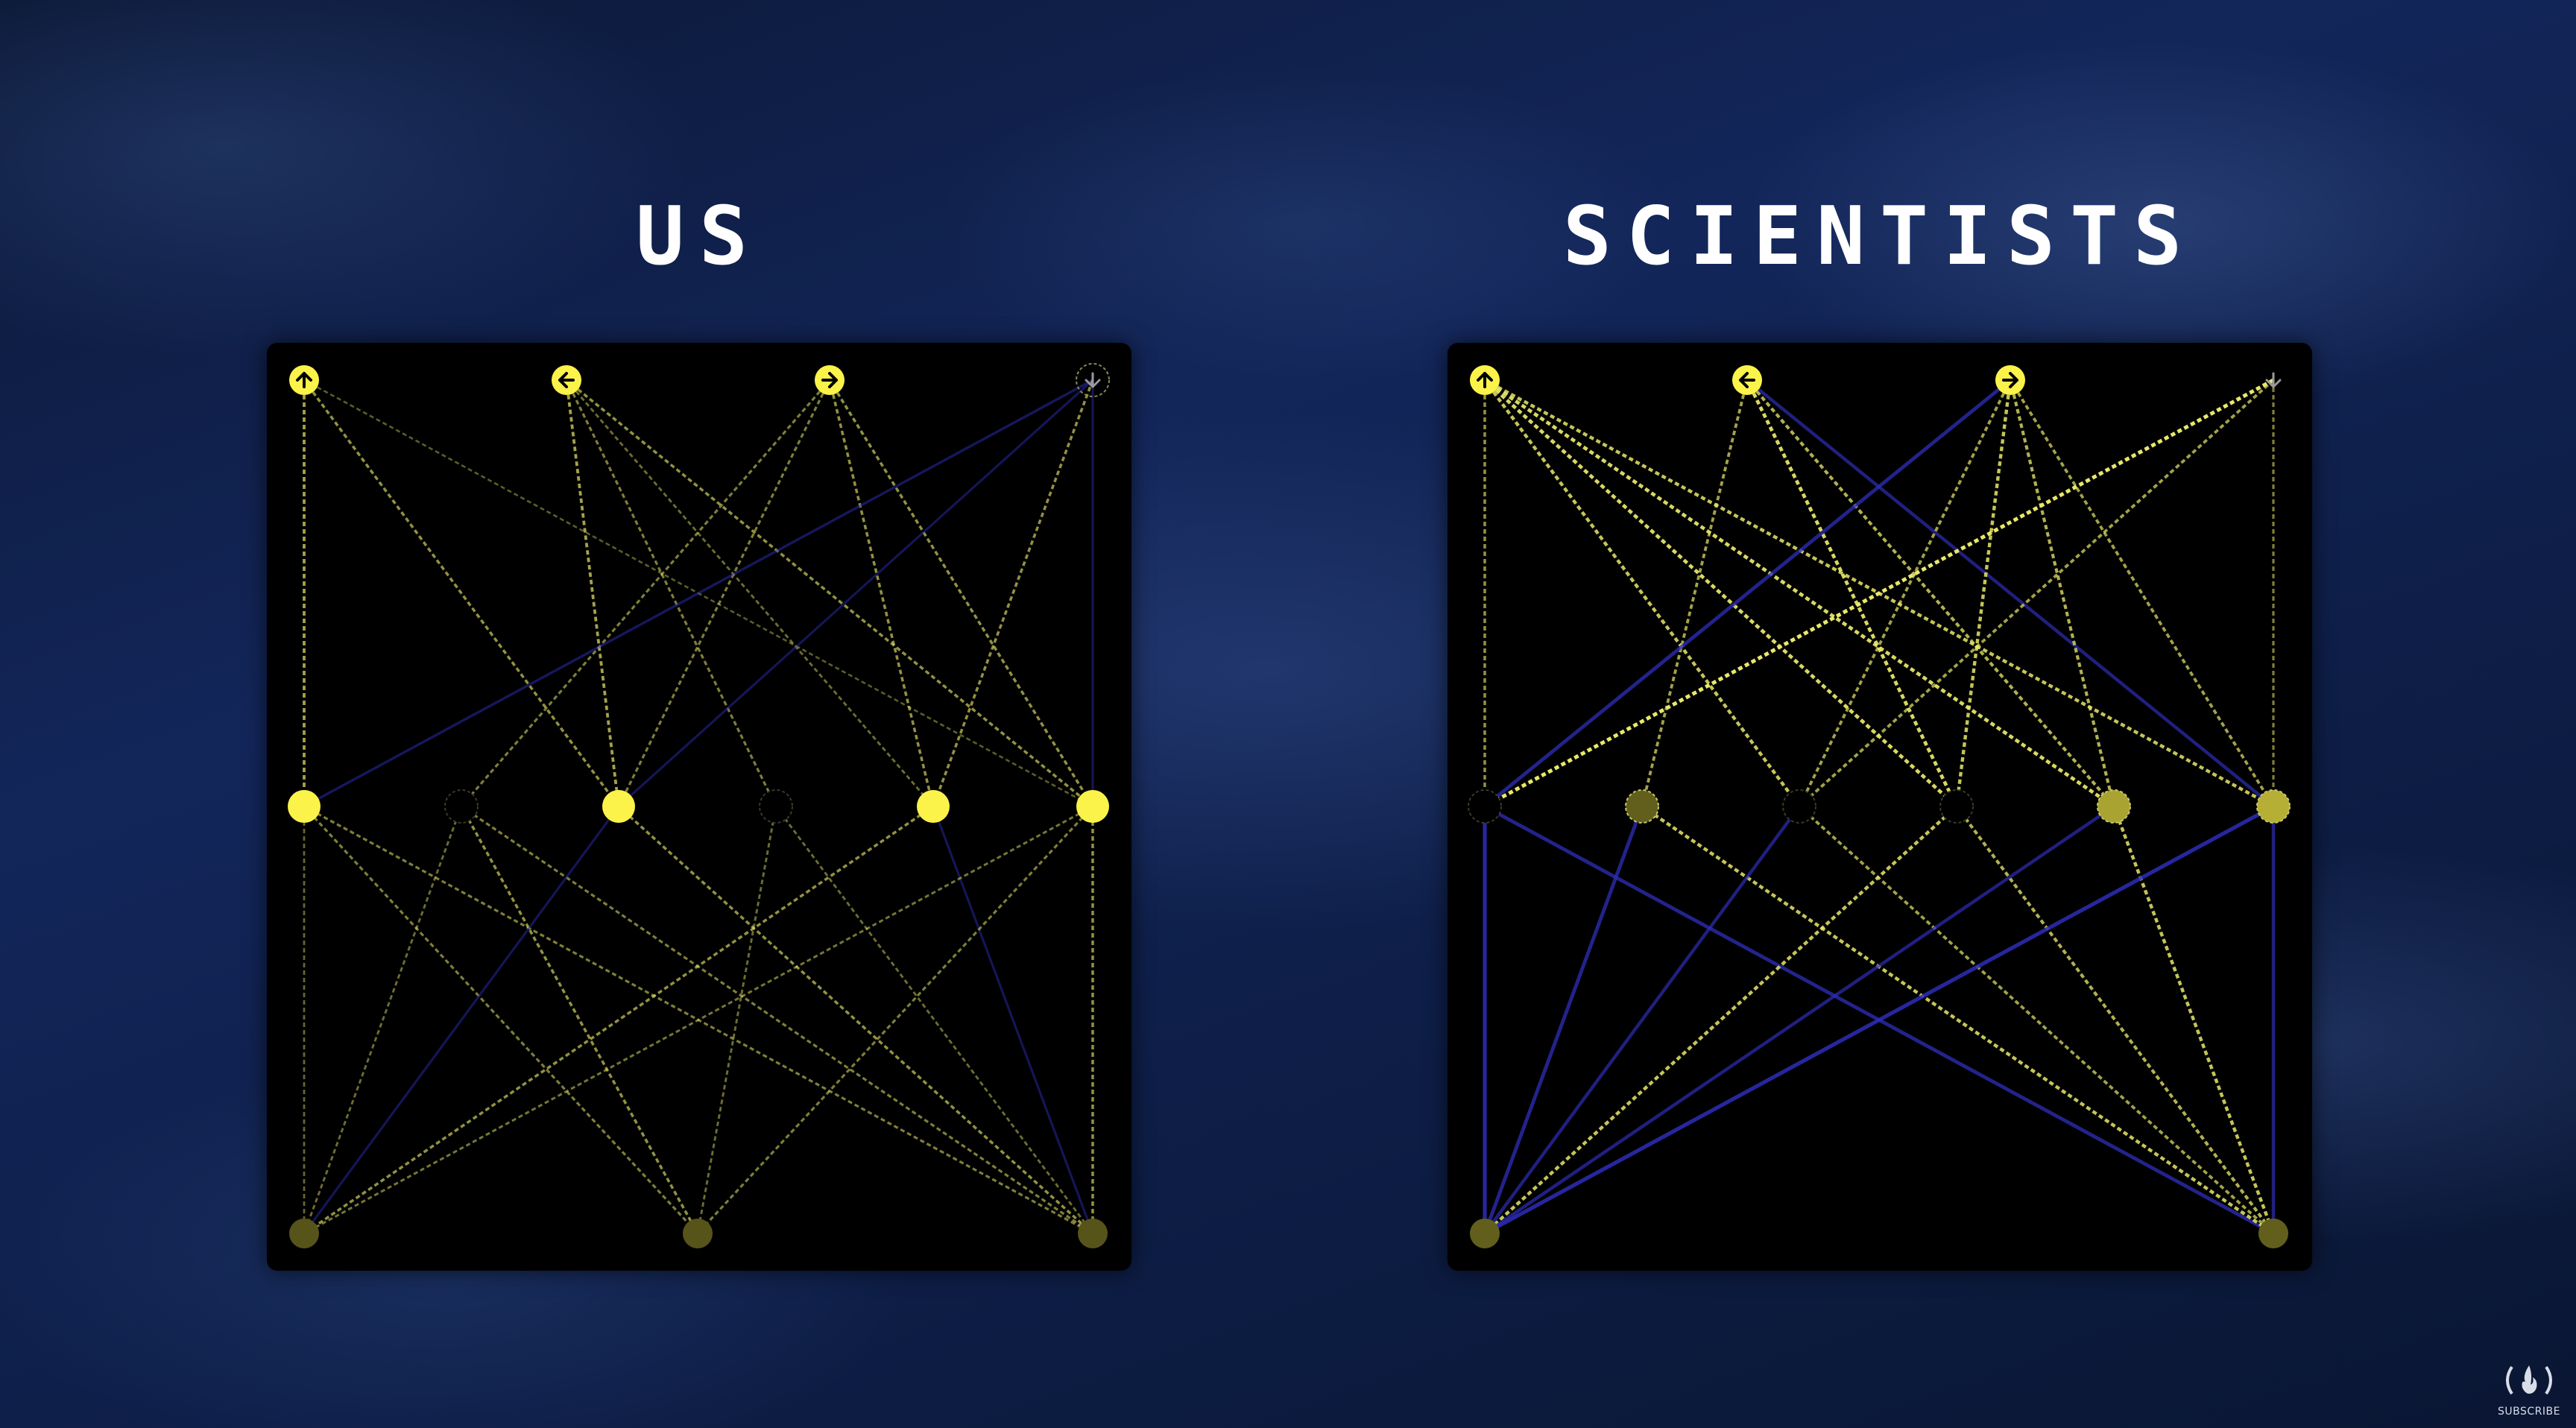 This screenshot has width=2576, height=1428. What do you see at coordinates (1695, 593) in the screenshot?
I see `connection-i1-h1` at bounding box center [1695, 593].